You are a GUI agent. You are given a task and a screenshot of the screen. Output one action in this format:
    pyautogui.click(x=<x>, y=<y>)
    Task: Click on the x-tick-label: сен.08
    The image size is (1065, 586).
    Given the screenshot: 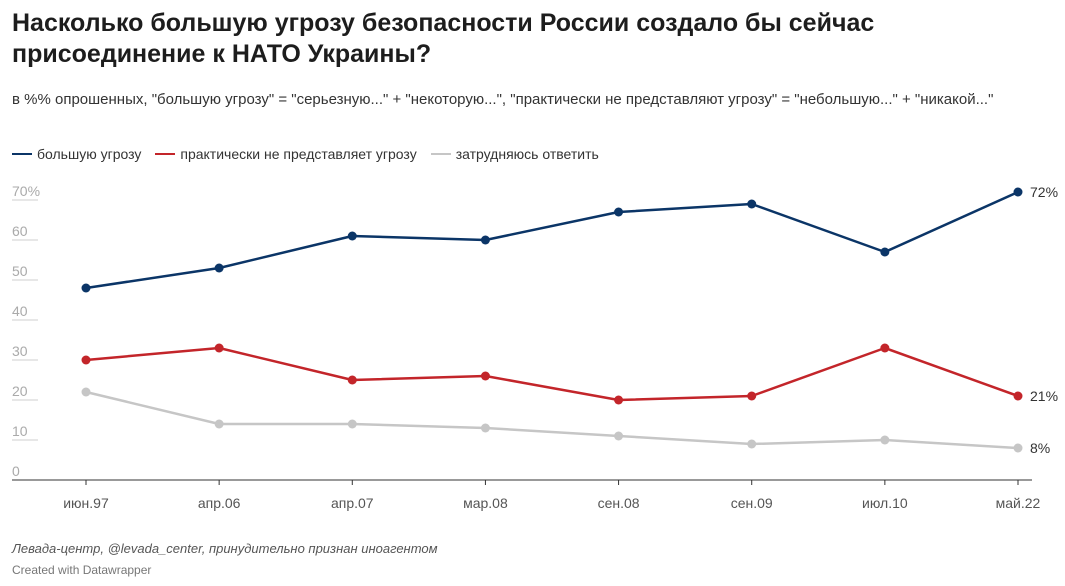 What is the action you would take?
    pyautogui.click(x=619, y=503)
    